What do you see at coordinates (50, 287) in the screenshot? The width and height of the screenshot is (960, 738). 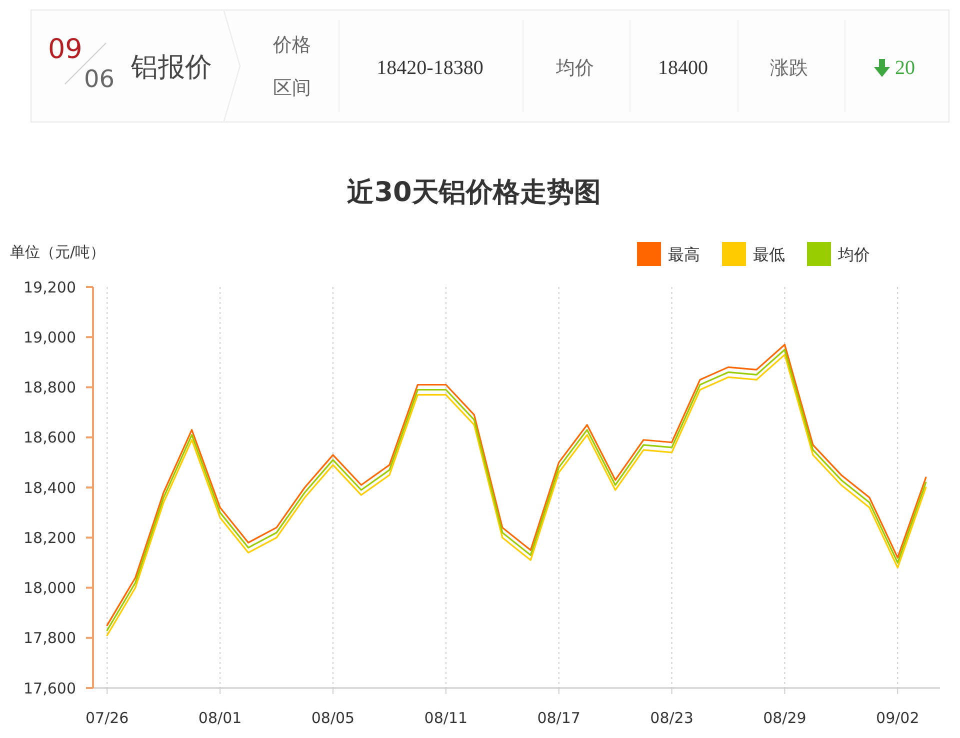 I see `y-tick-label: 19,200` at bounding box center [50, 287].